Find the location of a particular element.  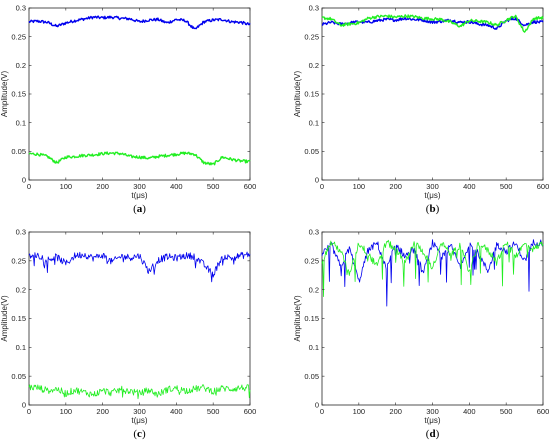

panel-label: (c) is located at coordinates (139, 434).